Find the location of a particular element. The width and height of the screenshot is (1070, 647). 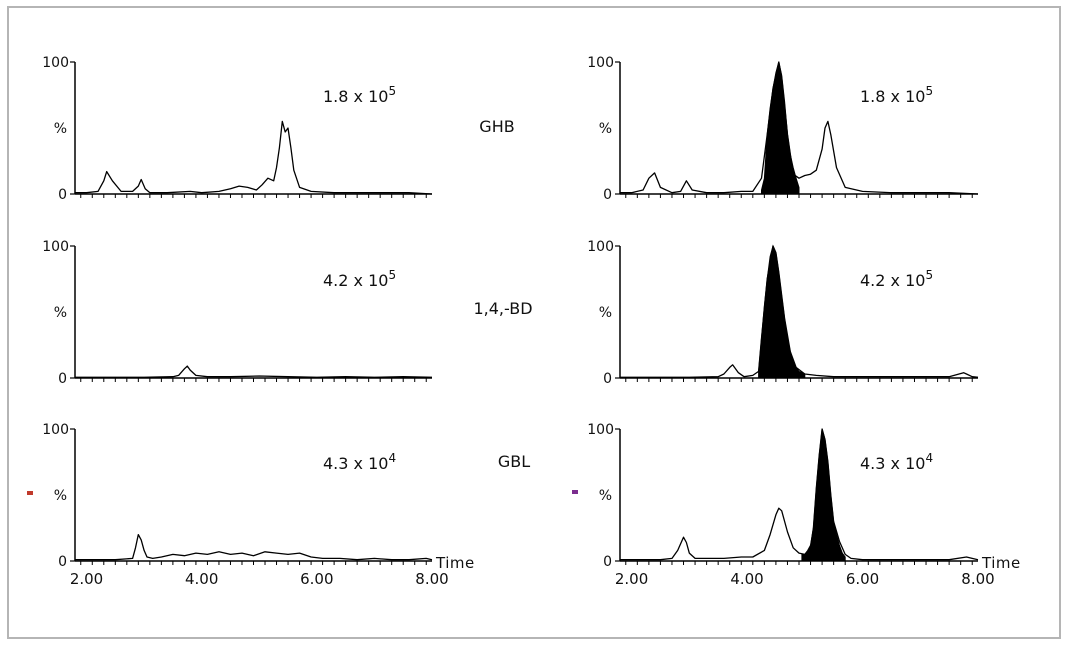

compound-label-gbl: GBL is located at coordinates (514, 461).